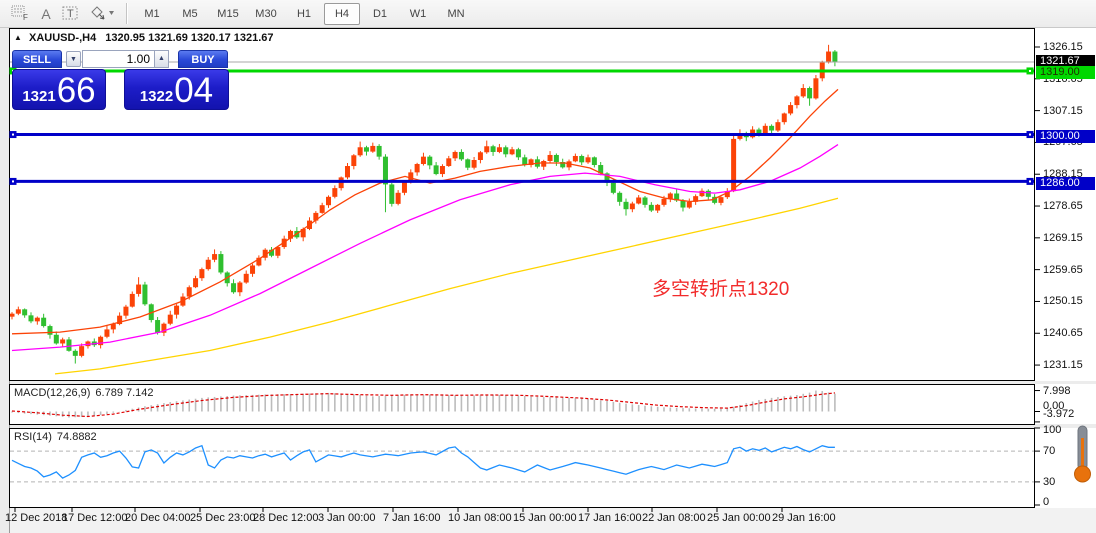 The image size is (1096, 533). I want to click on macd-signal-line, so click(423, 405).